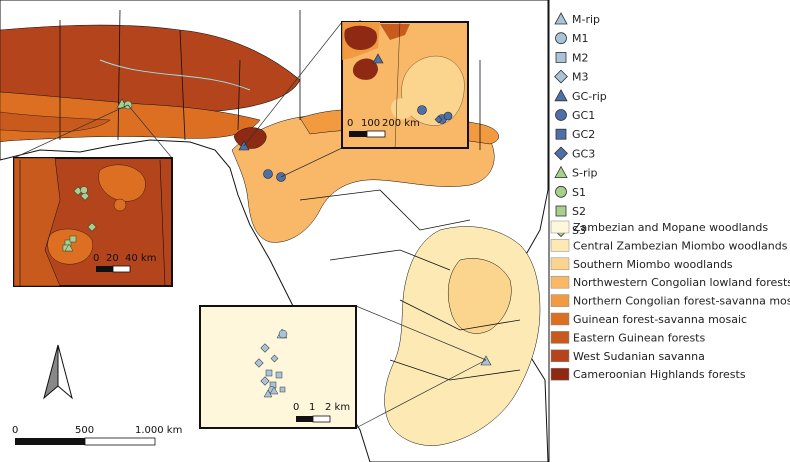  I want to click on legend-point-label: M1, so click(580, 38).